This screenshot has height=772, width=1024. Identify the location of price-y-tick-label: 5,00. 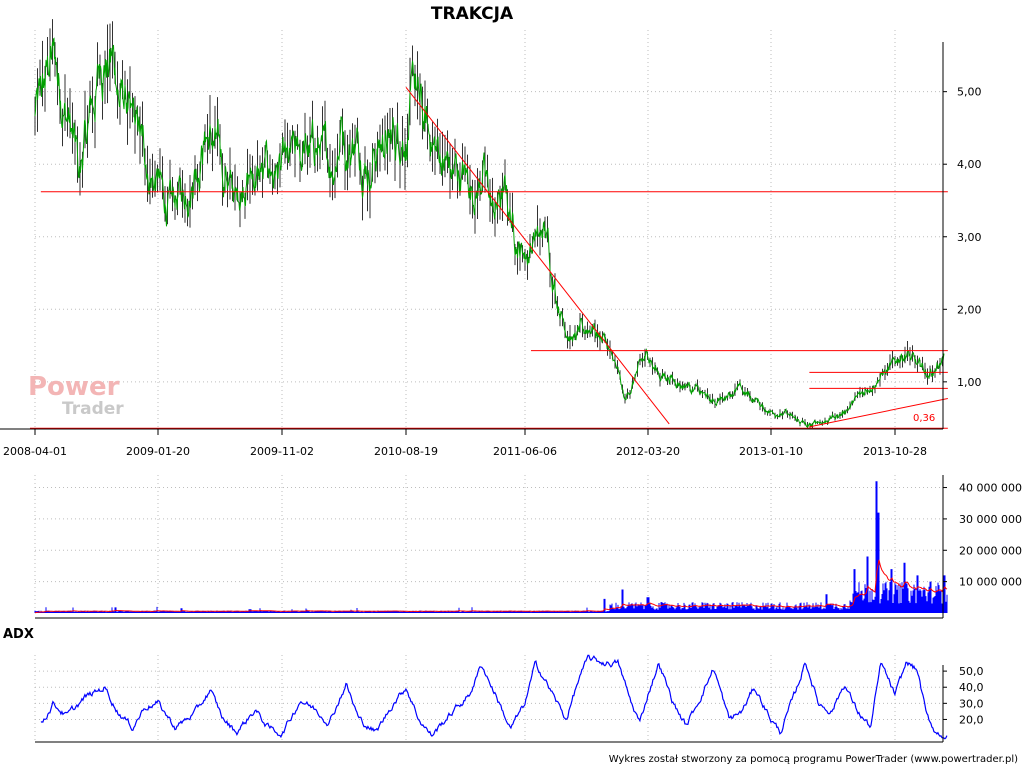
(969, 92).